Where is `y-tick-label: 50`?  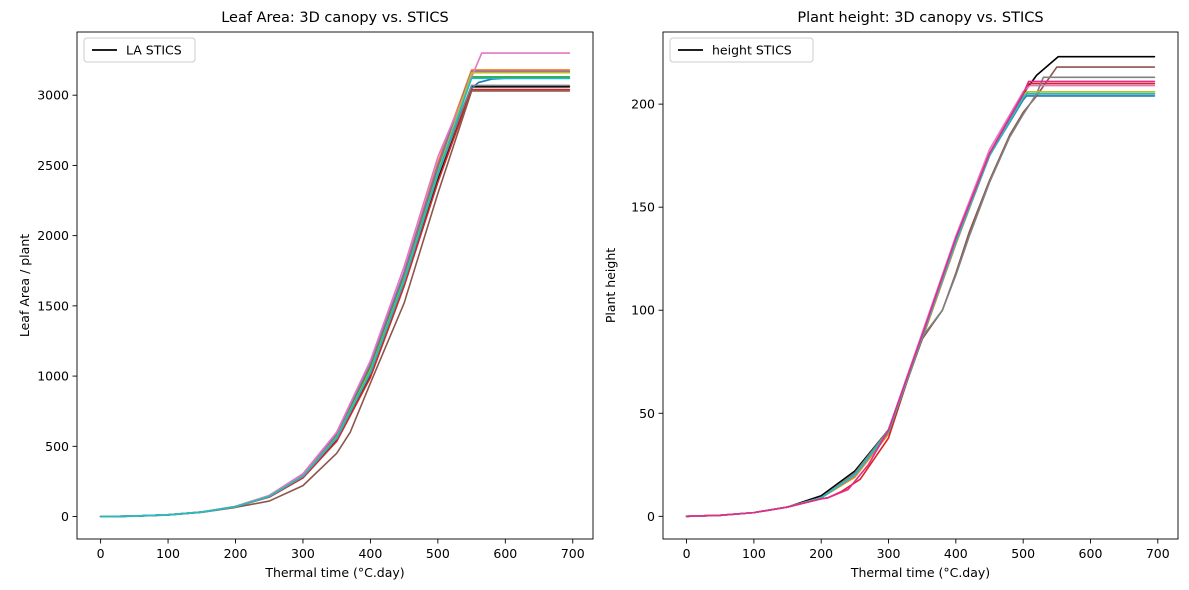 y-tick-label: 50 is located at coordinates (647, 413).